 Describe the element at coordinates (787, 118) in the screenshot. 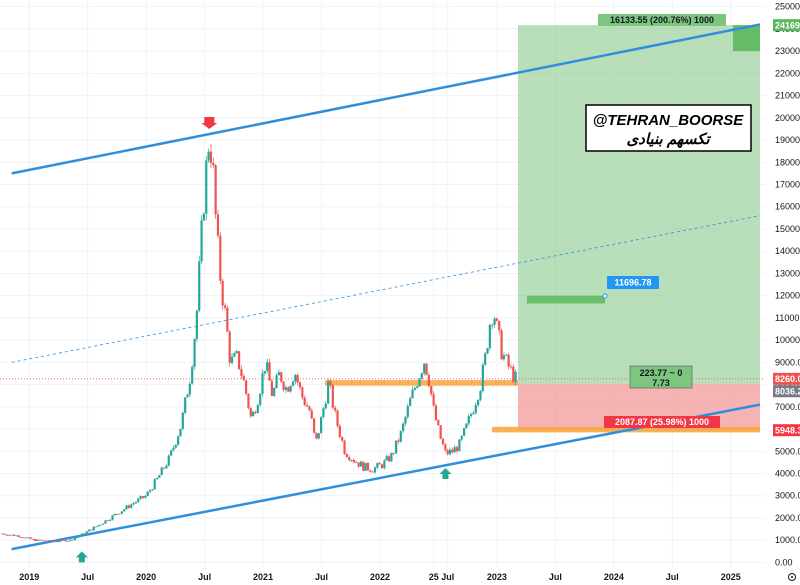

I see `y-tick-label: 20000.00` at that location.